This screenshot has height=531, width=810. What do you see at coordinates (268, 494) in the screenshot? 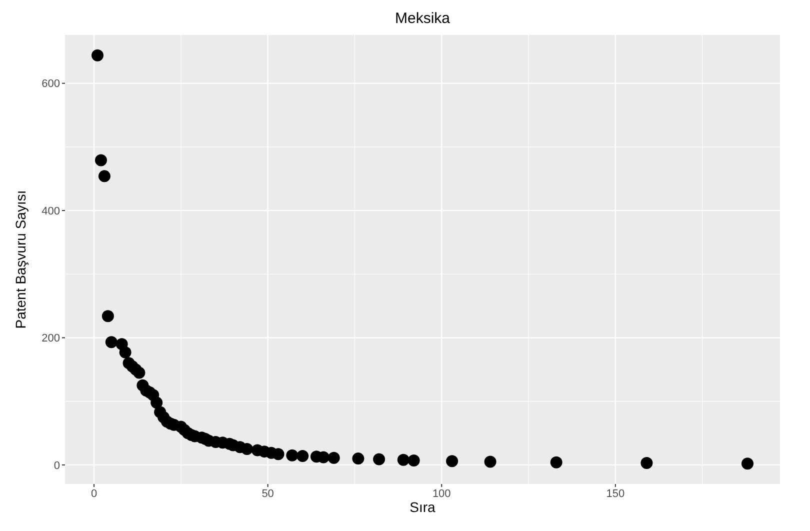
I see `x-tick-label: 50` at bounding box center [268, 494].